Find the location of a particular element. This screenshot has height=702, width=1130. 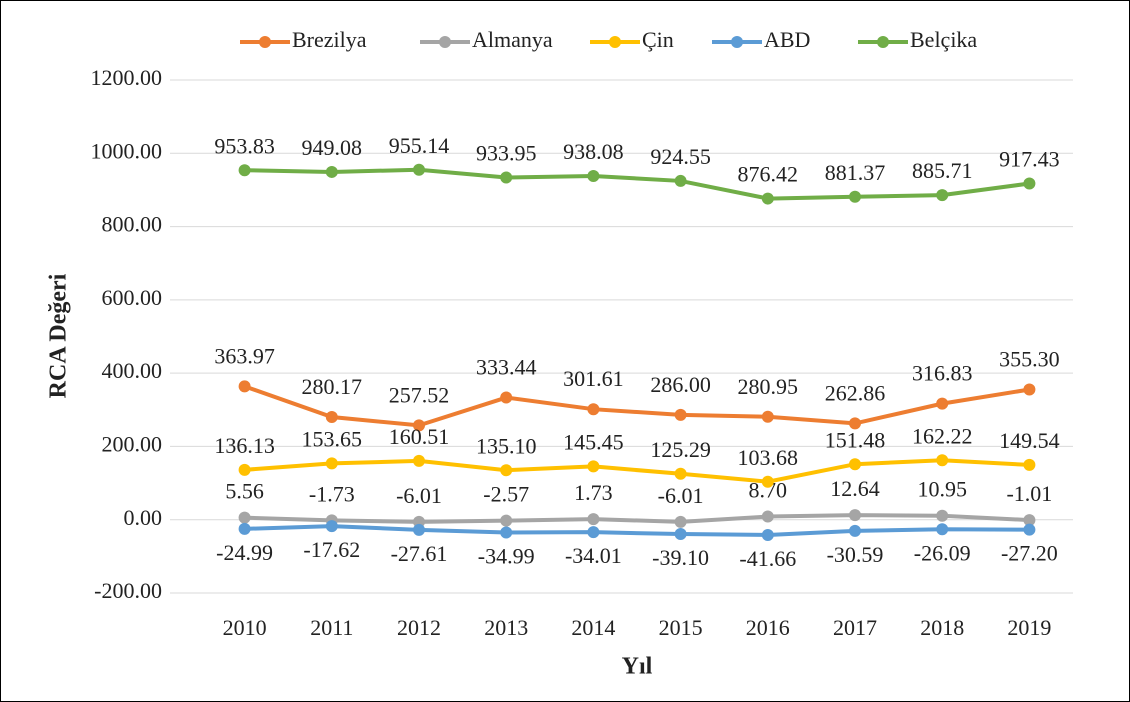

data-label: 355.30 is located at coordinates (1029, 359).